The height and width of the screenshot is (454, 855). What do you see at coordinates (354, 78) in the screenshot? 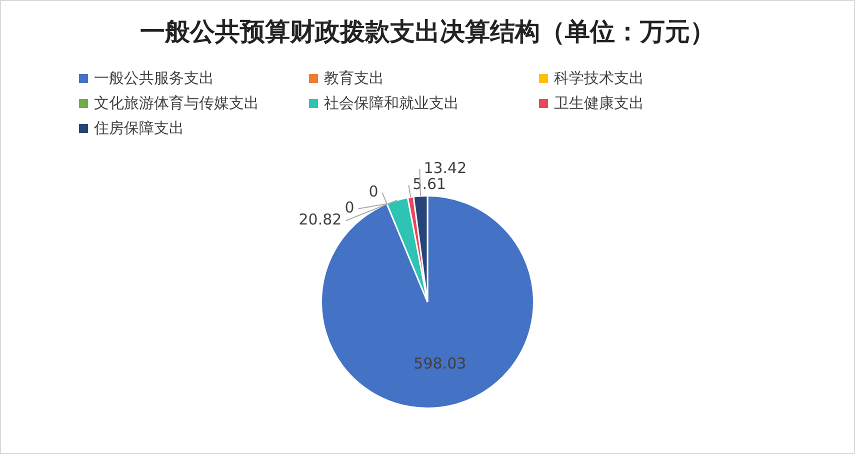
I see `legend-label: 教育支出` at bounding box center [354, 78].